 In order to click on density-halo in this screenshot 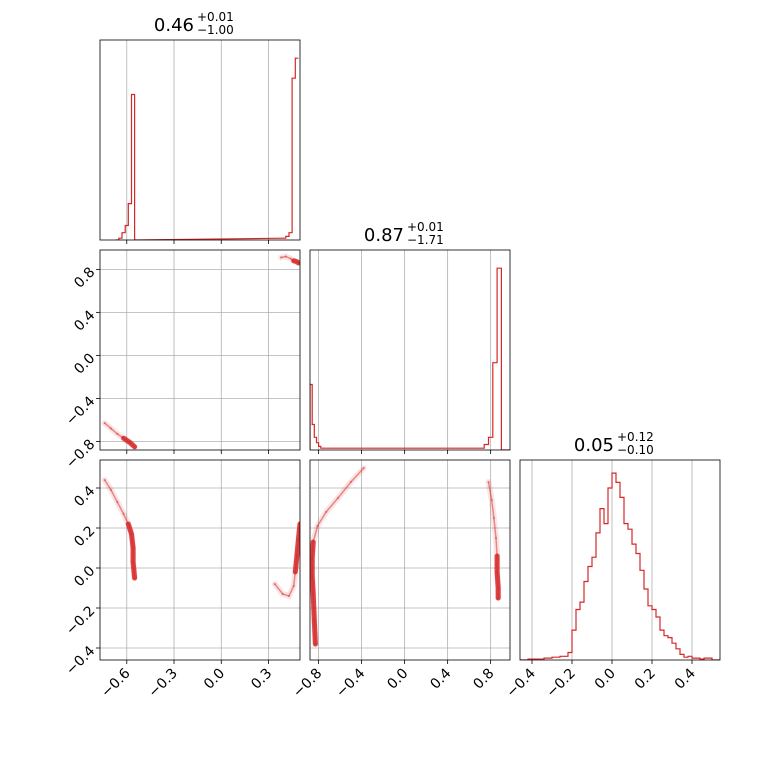, I will do `click(338, 556)`.